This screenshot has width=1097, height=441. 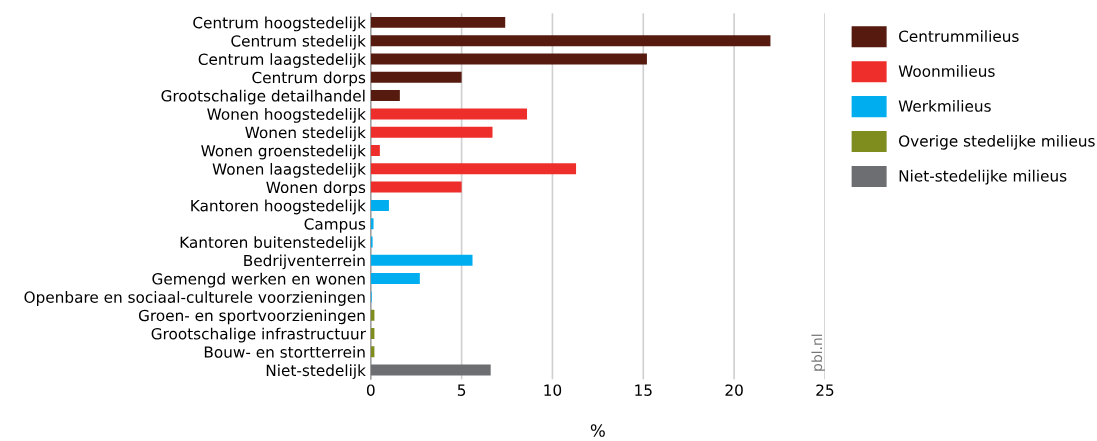 I want to click on legend-label: Werkmilieus, so click(x=944, y=106).